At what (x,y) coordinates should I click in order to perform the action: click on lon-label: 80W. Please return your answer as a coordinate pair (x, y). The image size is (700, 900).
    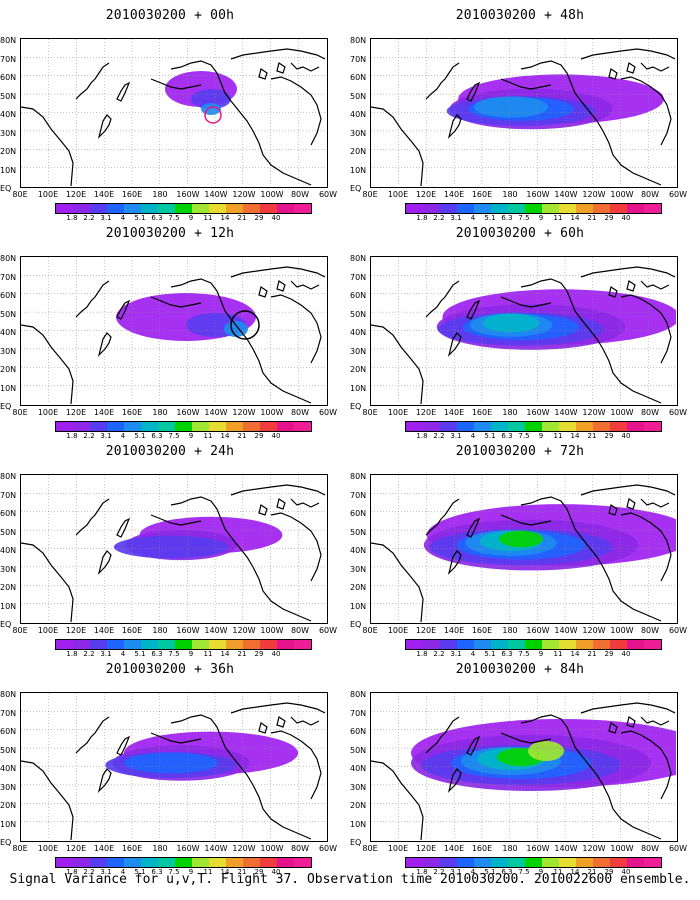
    Looking at the image, I should click on (650, 194).